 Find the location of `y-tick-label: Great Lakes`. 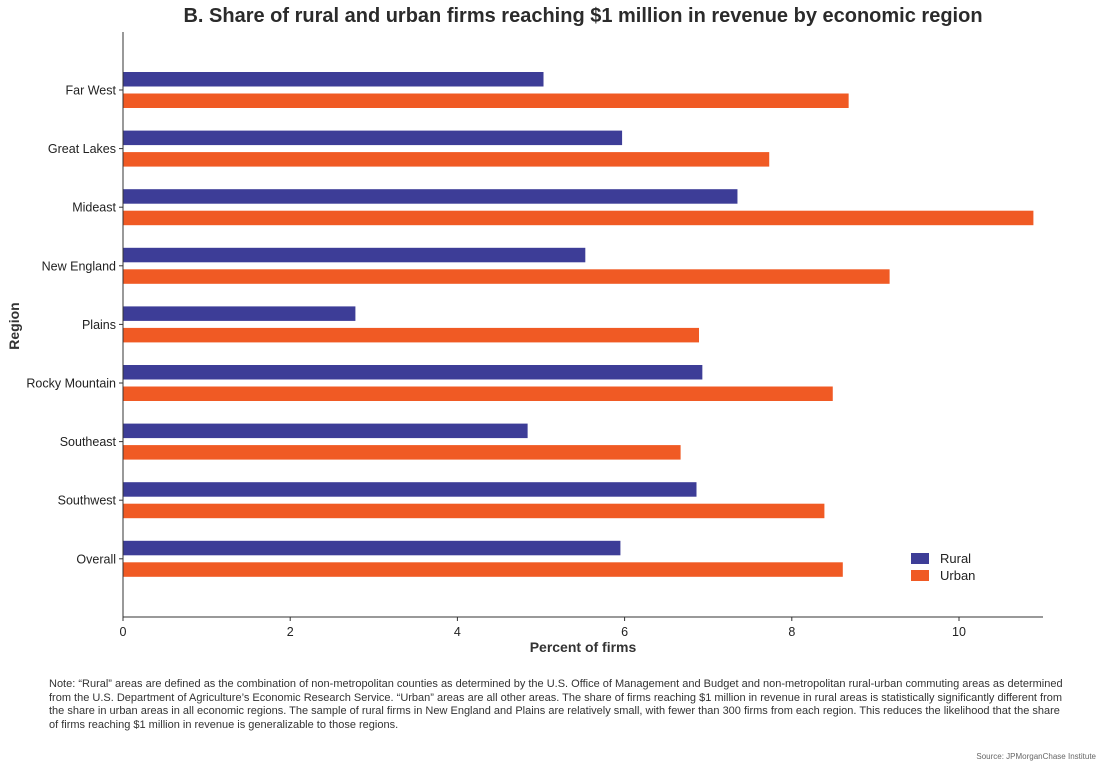

y-tick-label: Great Lakes is located at coordinates (82, 149).